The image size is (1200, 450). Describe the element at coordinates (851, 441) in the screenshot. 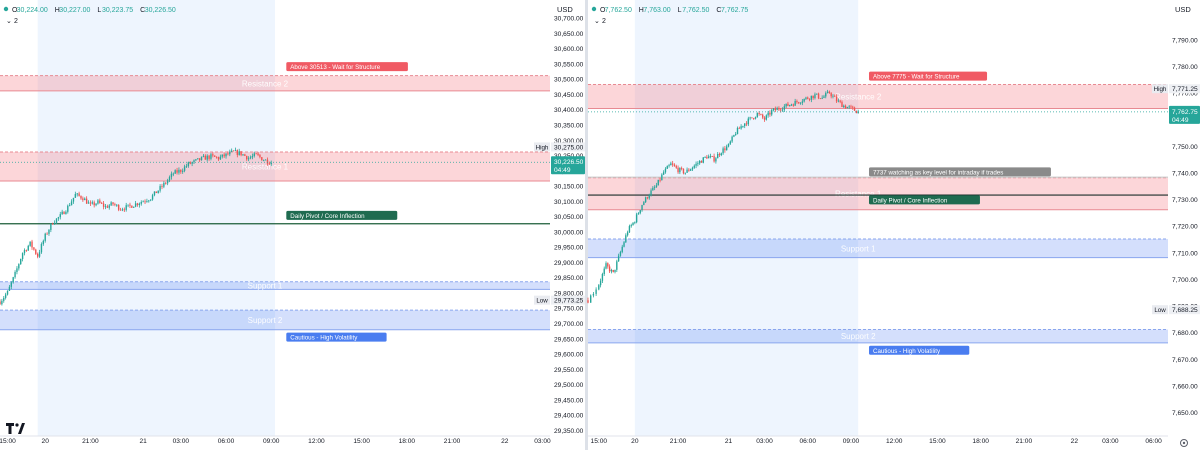

I see `time-tick-label: 09:00` at that location.